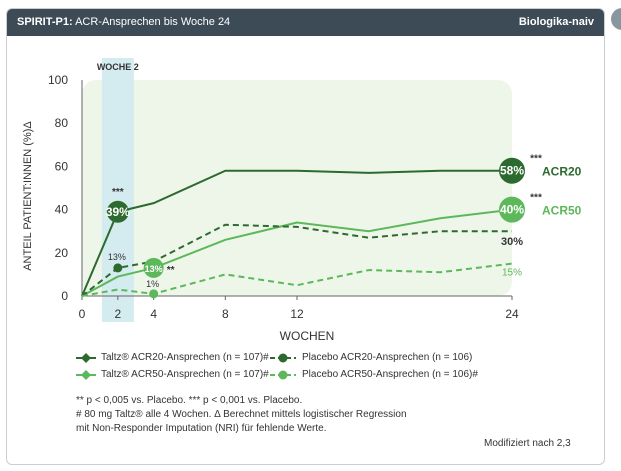 The width and height of the screenshot is (621, 471). Describe the element at coordinates (118, 268) in the screenshot. I see `placebo-acr20-w2-marker` at that location.